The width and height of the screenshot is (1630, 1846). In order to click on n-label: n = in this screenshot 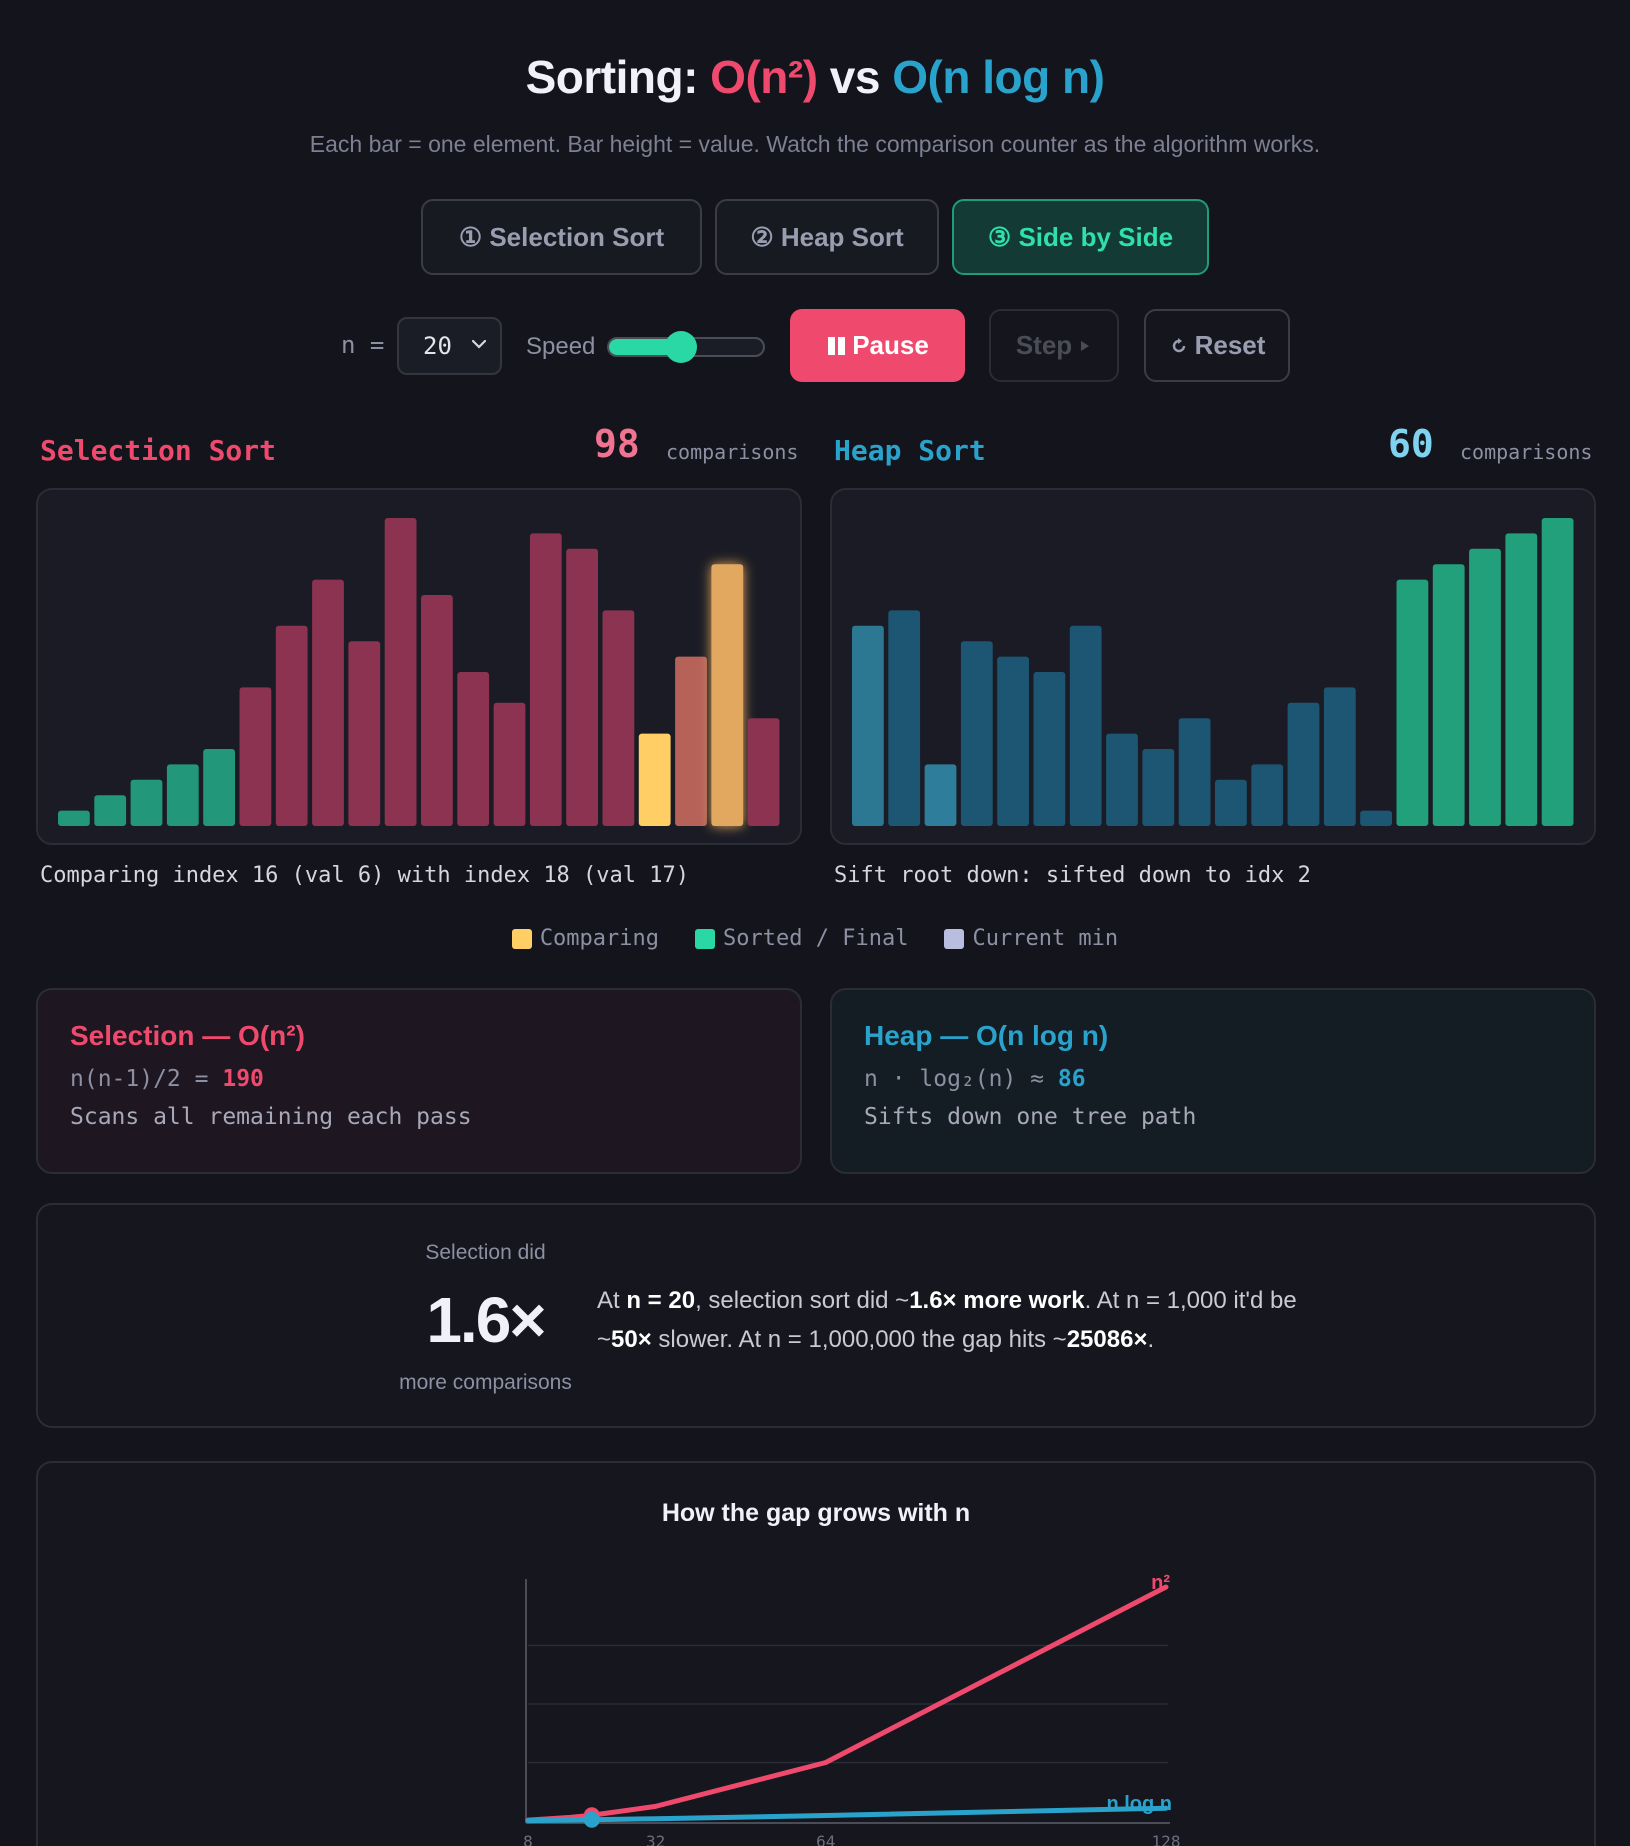, I will do `click(363, 345)`.